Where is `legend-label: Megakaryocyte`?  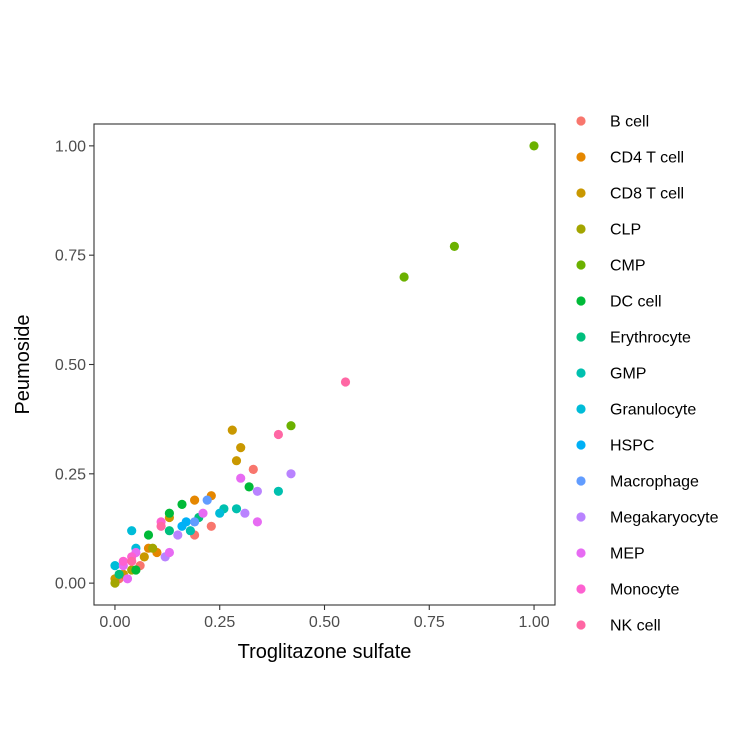
legend-label: Megakaryocyte is located at coordinates (664, 518).